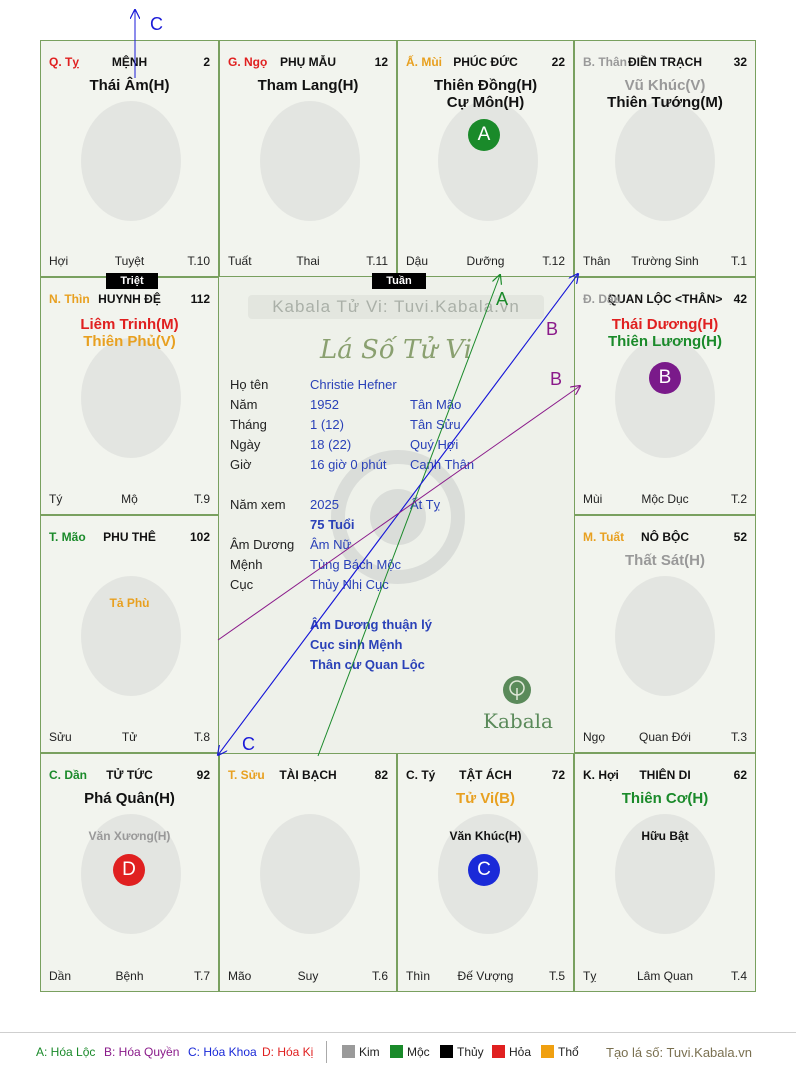 This screenshot has width=796, height=1071. What do you see at coordinates (129, 776) in the screenshot?
I see `palace-header: TỬ TỨC C. Dần 92` at bounding box center [129, 776].